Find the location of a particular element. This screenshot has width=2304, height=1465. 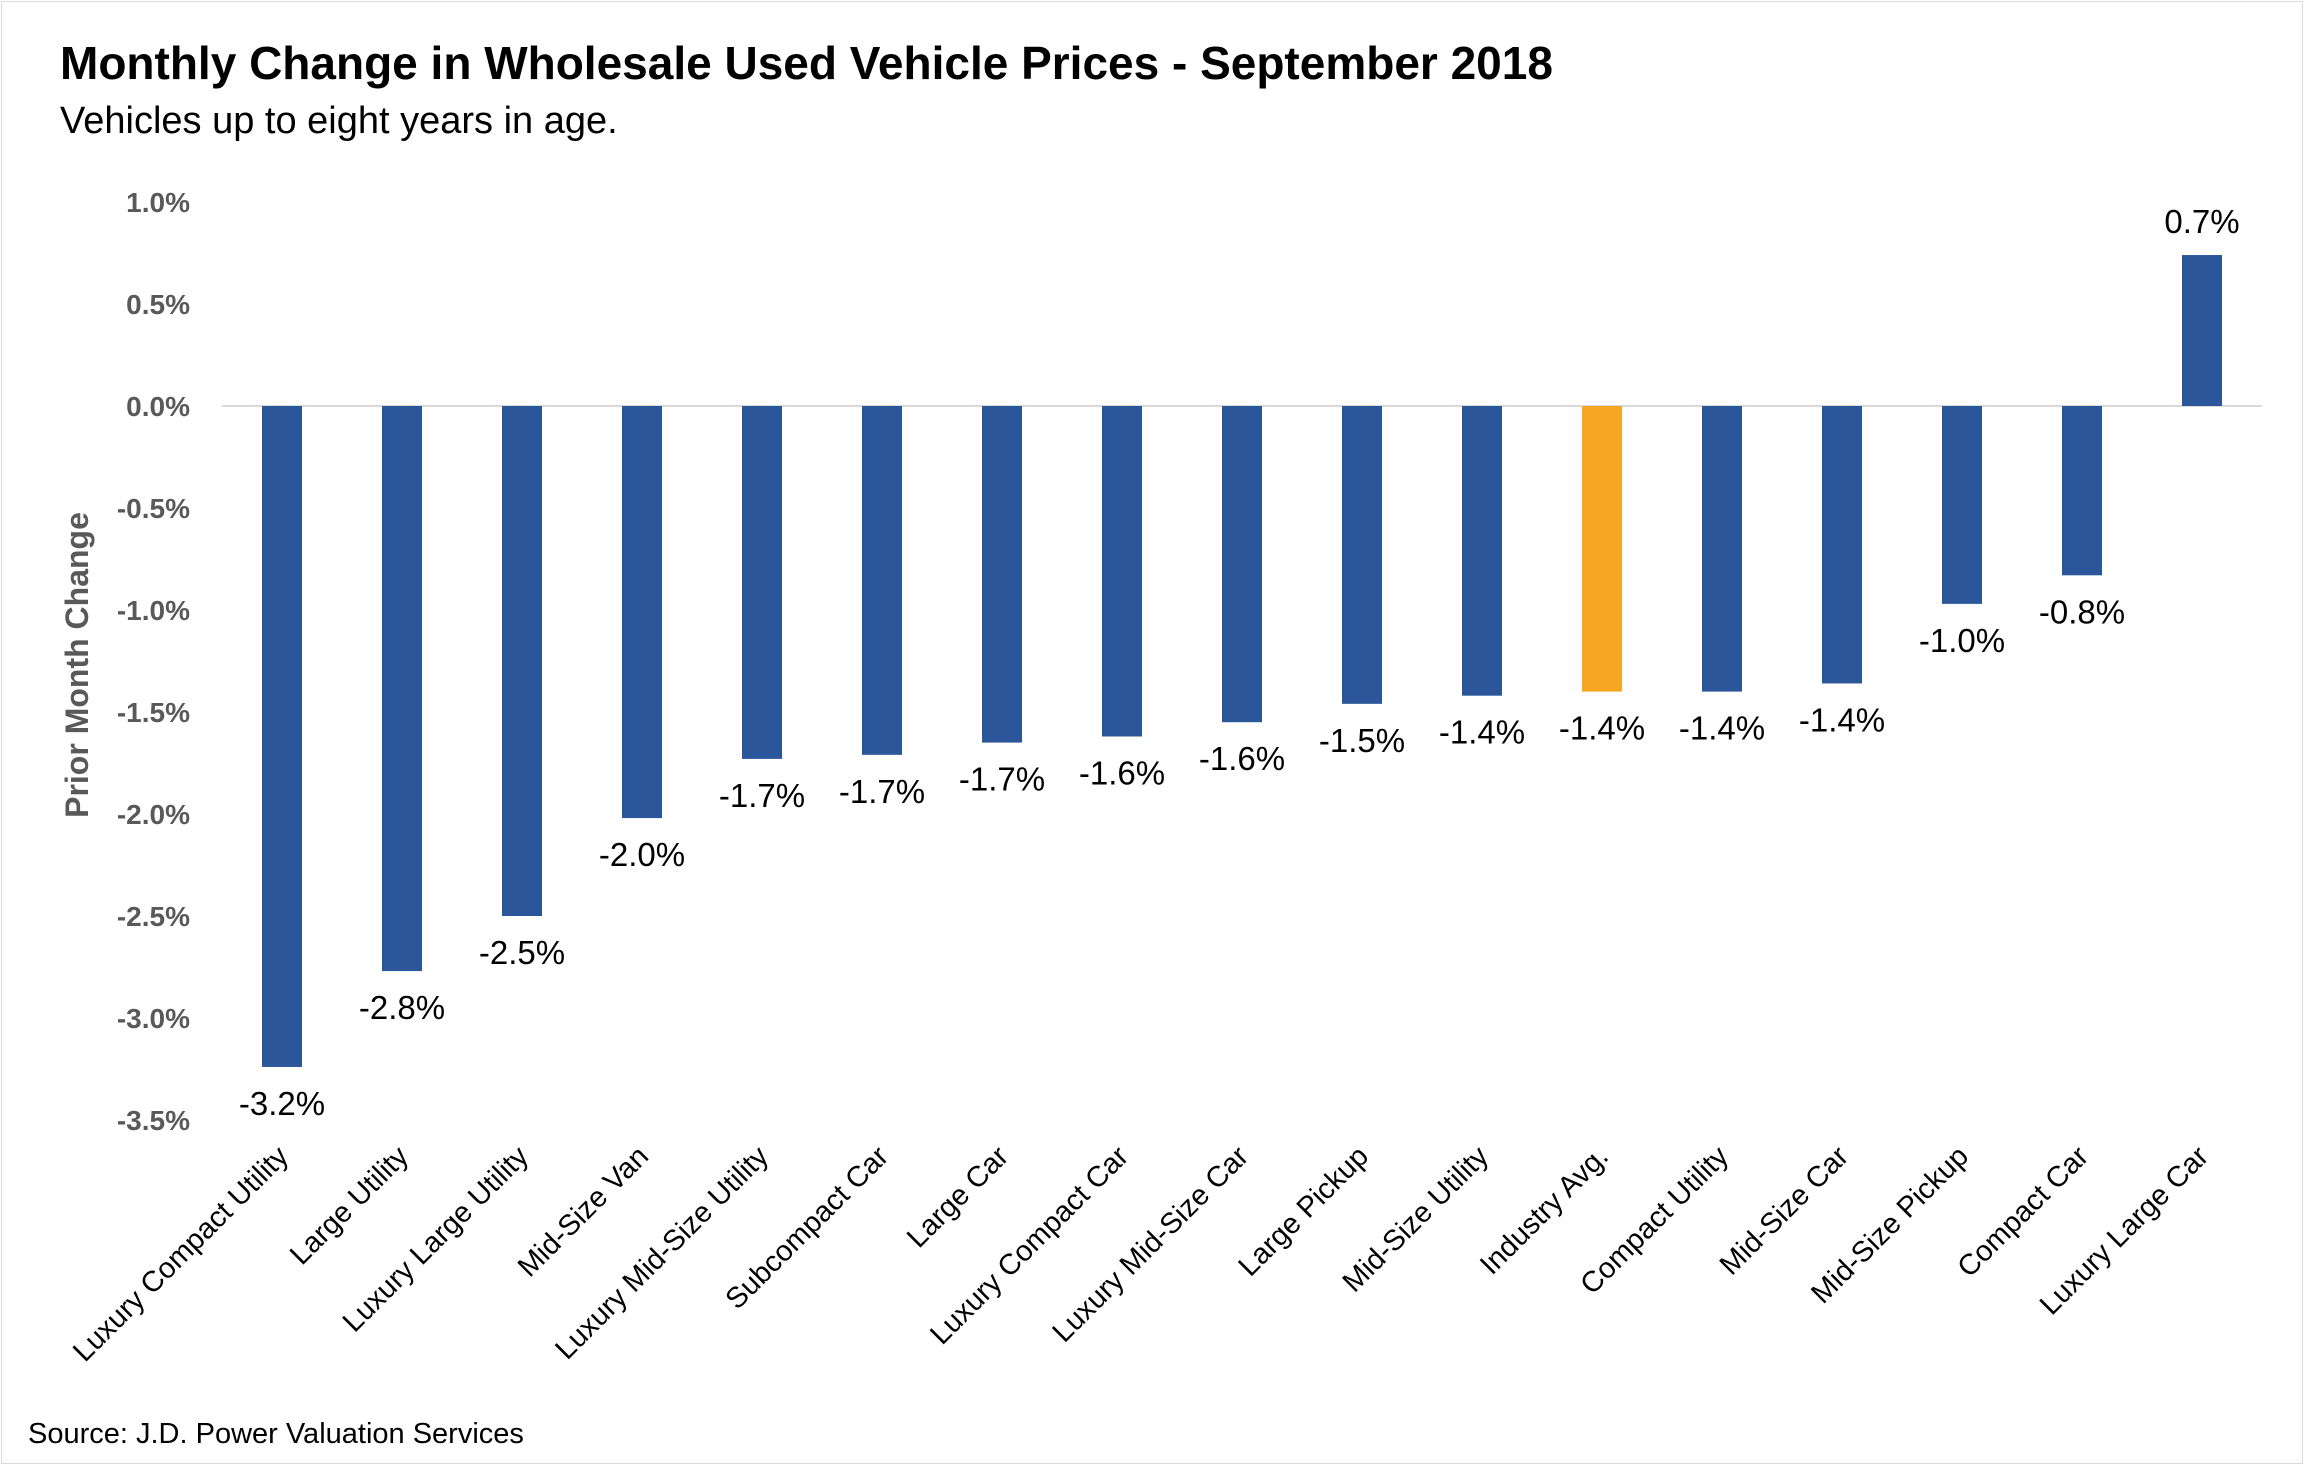

data-label: -1.0% is located at coordinates (1962, 640).